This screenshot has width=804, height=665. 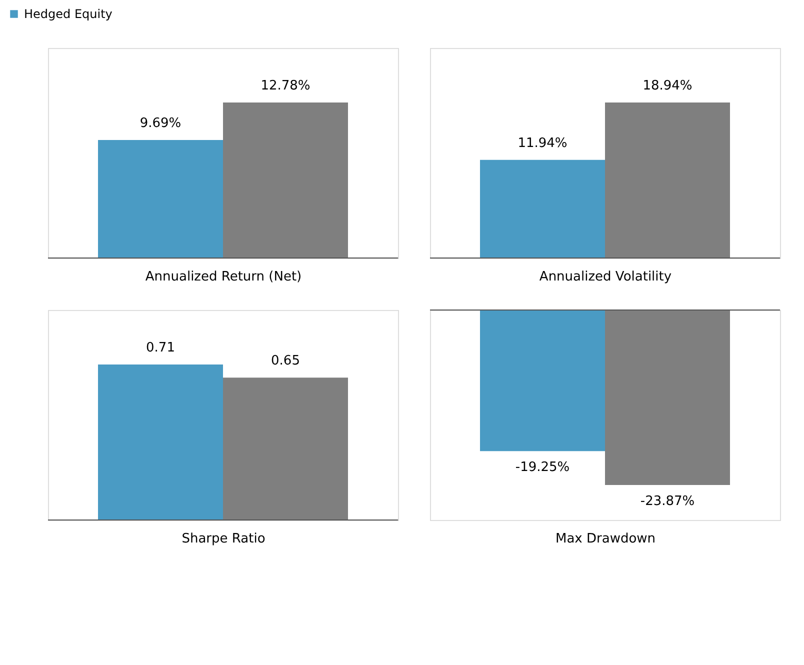 I want to click on data-label: 0.65, so click(x=285, y=361).